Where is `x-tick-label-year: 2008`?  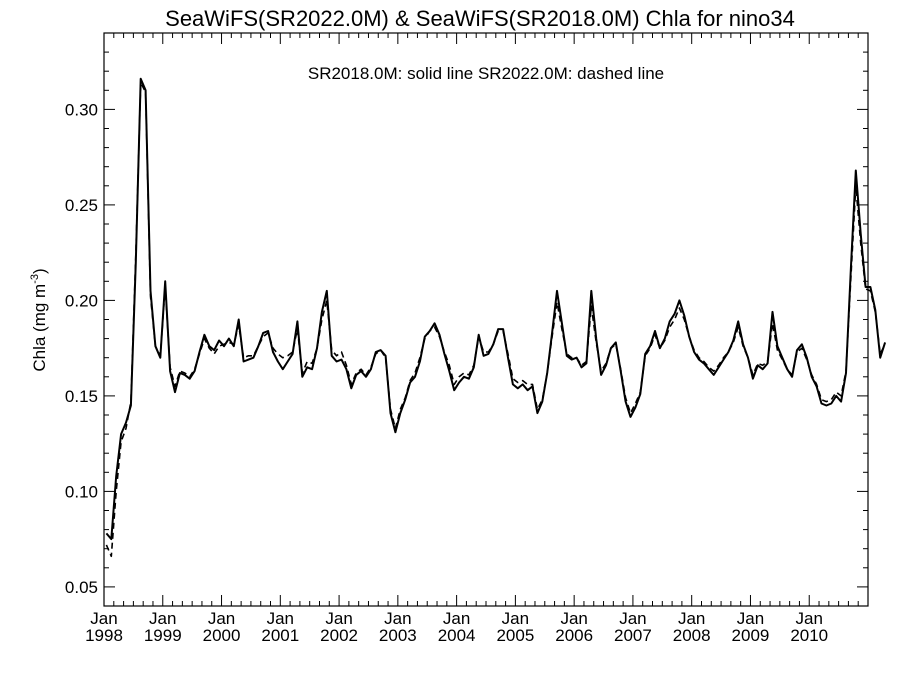 x-tick-label-year: 2008 is located at coordinates (692, 635).